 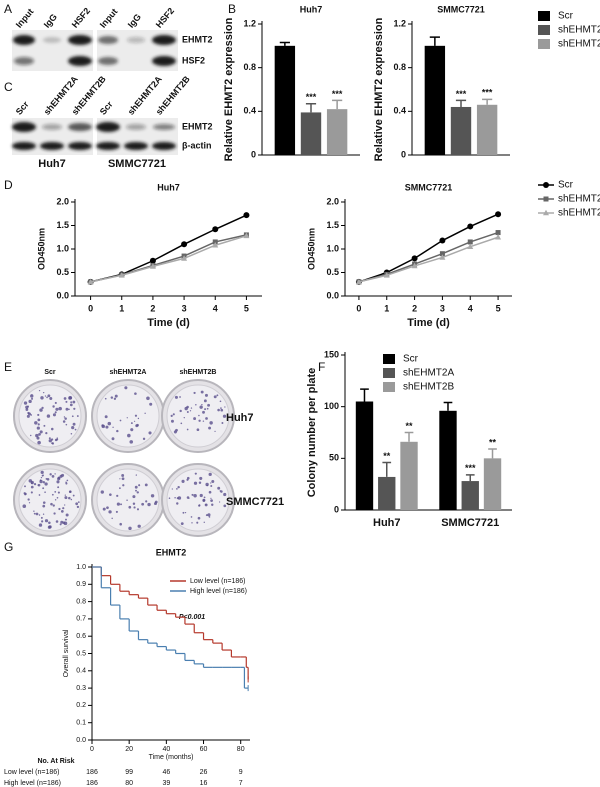 I want to click on y-tick-label: 1.5, so click(x=332, y=225).